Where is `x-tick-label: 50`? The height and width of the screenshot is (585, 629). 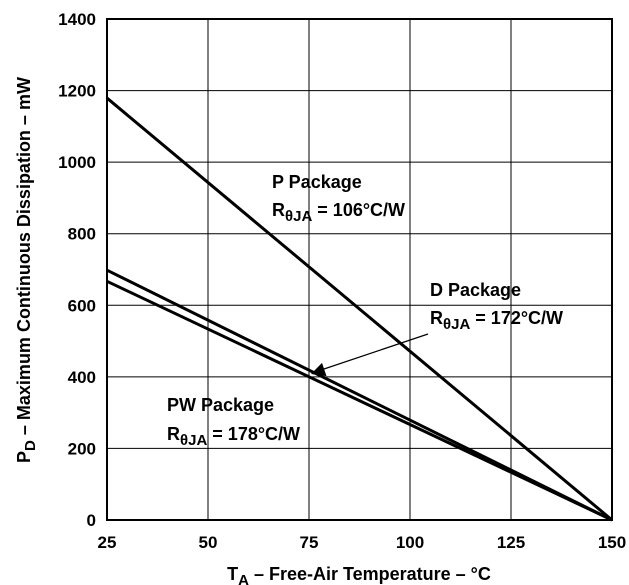 x-tick-label: 50 is located at coordinates (208, 542).